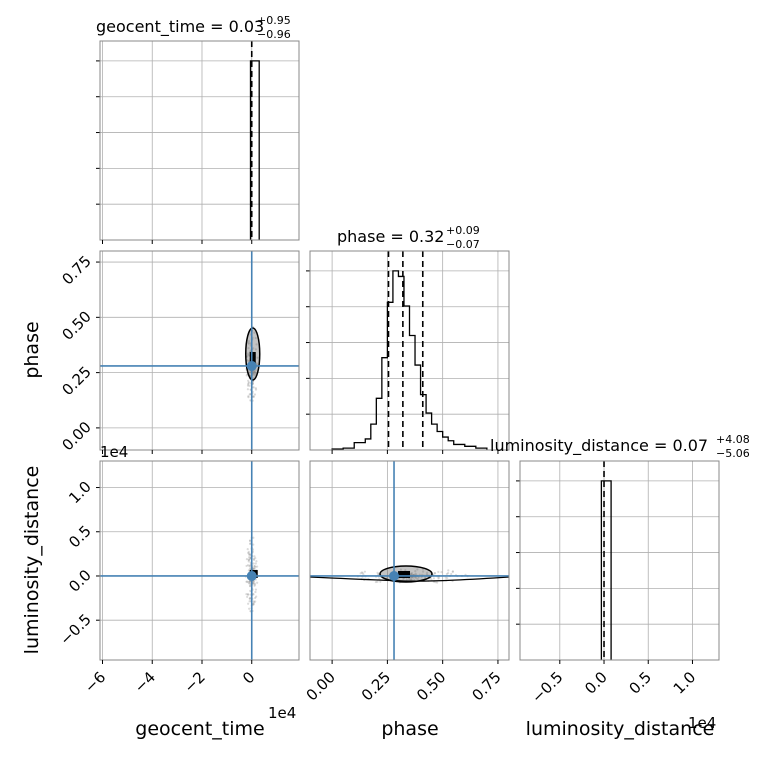 The width and height of the screenshot is (760, 760). I want to click on title-luminosity-distance: luminosity_distance = 0.07, so click(599, 446).